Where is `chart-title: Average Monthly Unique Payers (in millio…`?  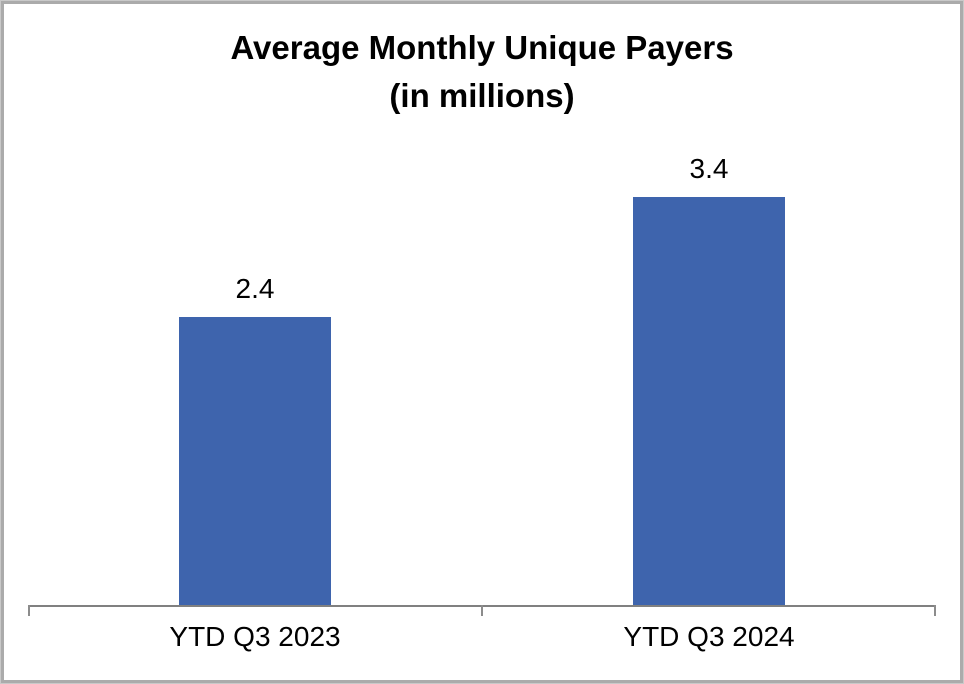
chart-title: Average Monthly Unique Payers (in millio… is located at coordinates (482, 72).